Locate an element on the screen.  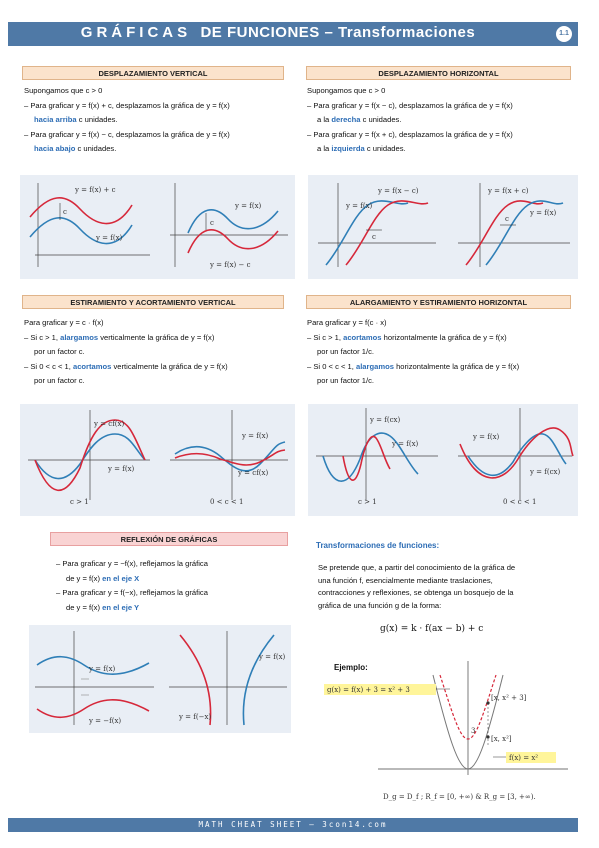
label-vs-c2: c is located at coordinates (212, 223).